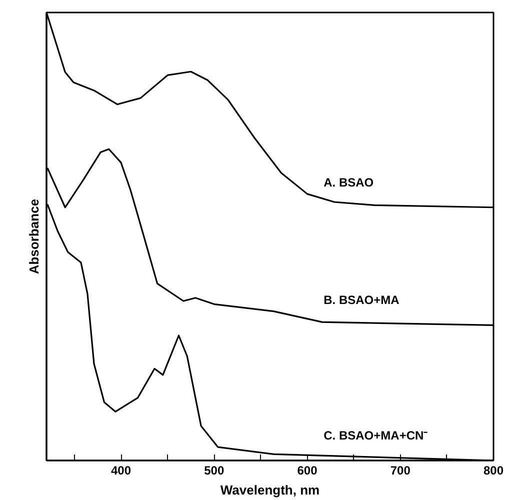 This screenshot has height=500, width=509. Describe the element at coordinates (376, 435) in the screenshot. I see `series-label: C. BSAO+MA+CN⁻` at that location.